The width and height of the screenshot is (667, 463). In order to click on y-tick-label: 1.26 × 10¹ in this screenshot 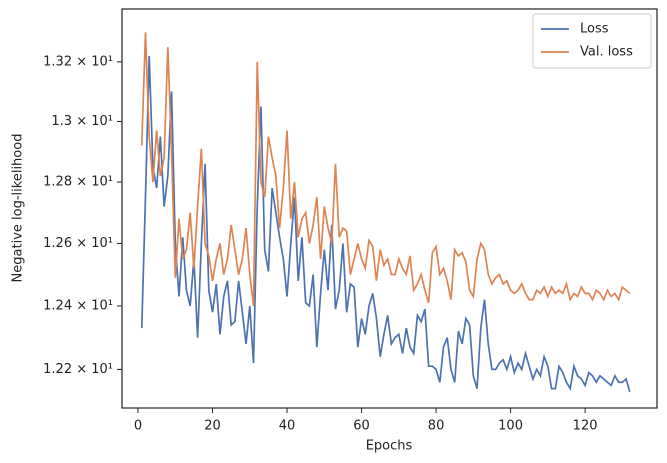, I will do `click(78, 243)`.